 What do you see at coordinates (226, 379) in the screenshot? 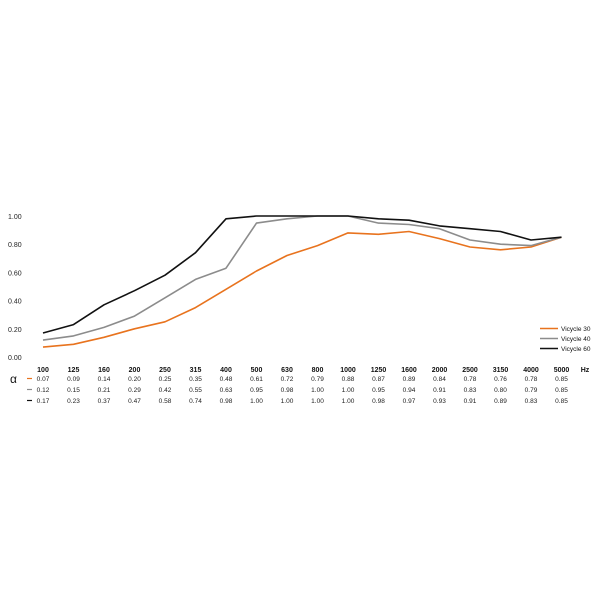
I see `table-cell: 0.48` at bounding box center [226, 379].